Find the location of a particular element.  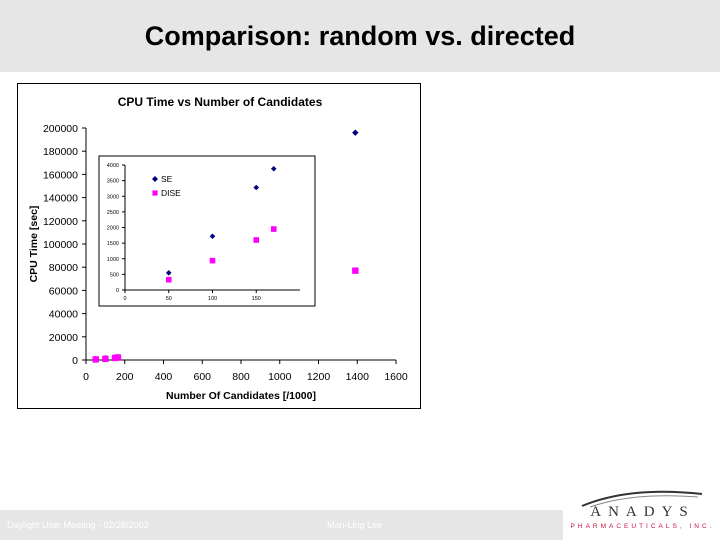

y-tick-label: 120000 is located at coordinates (60, 222).